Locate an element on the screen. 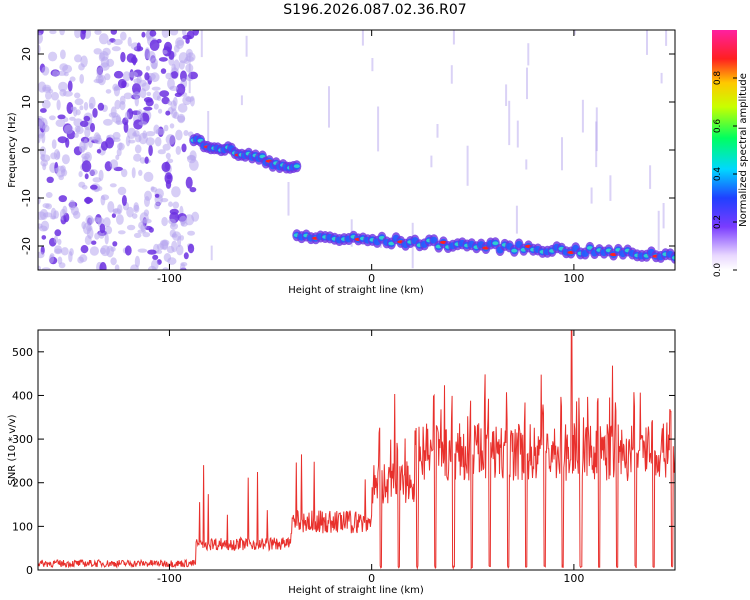 The image size is (750, 600). snr-xtick-label: 100 is located at coordinates (573, 578).